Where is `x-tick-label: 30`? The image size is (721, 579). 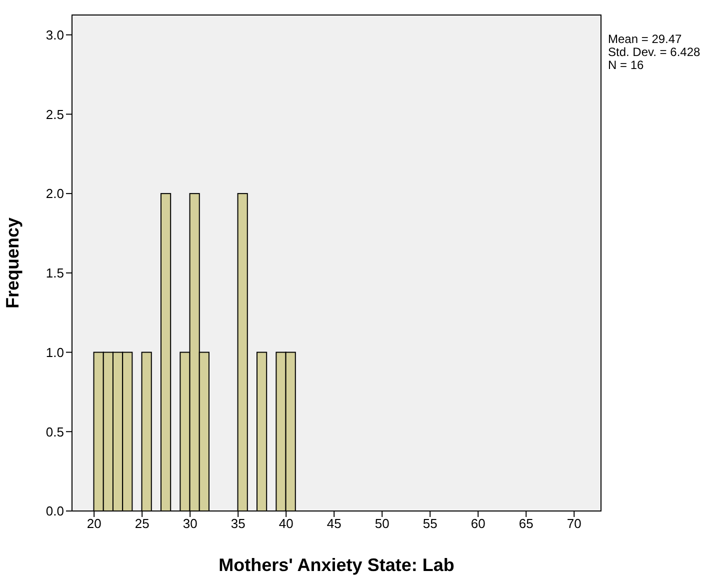
x-tick-label: 30 is located at coordinates (190, 524).